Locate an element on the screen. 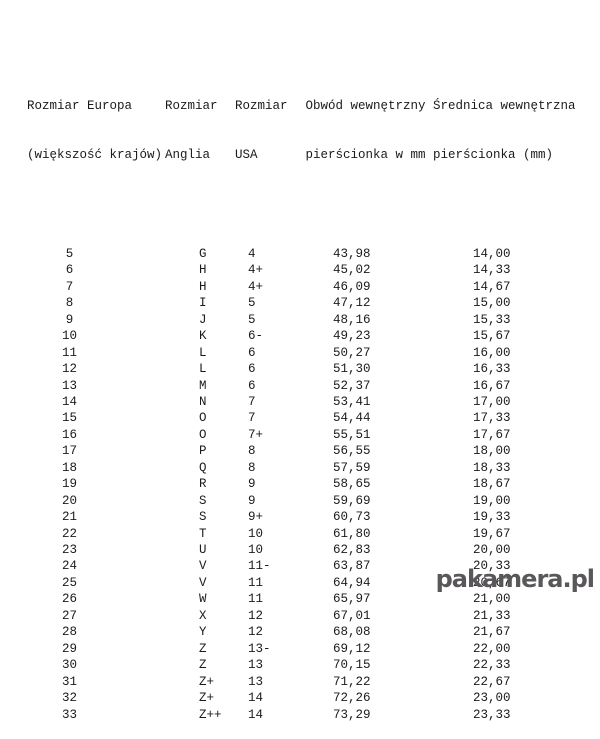 The width and height of the screenshot is (600, 739). table-row: 32 Z+ 14 72,26 23,00 is located at coordinates (313, 698).